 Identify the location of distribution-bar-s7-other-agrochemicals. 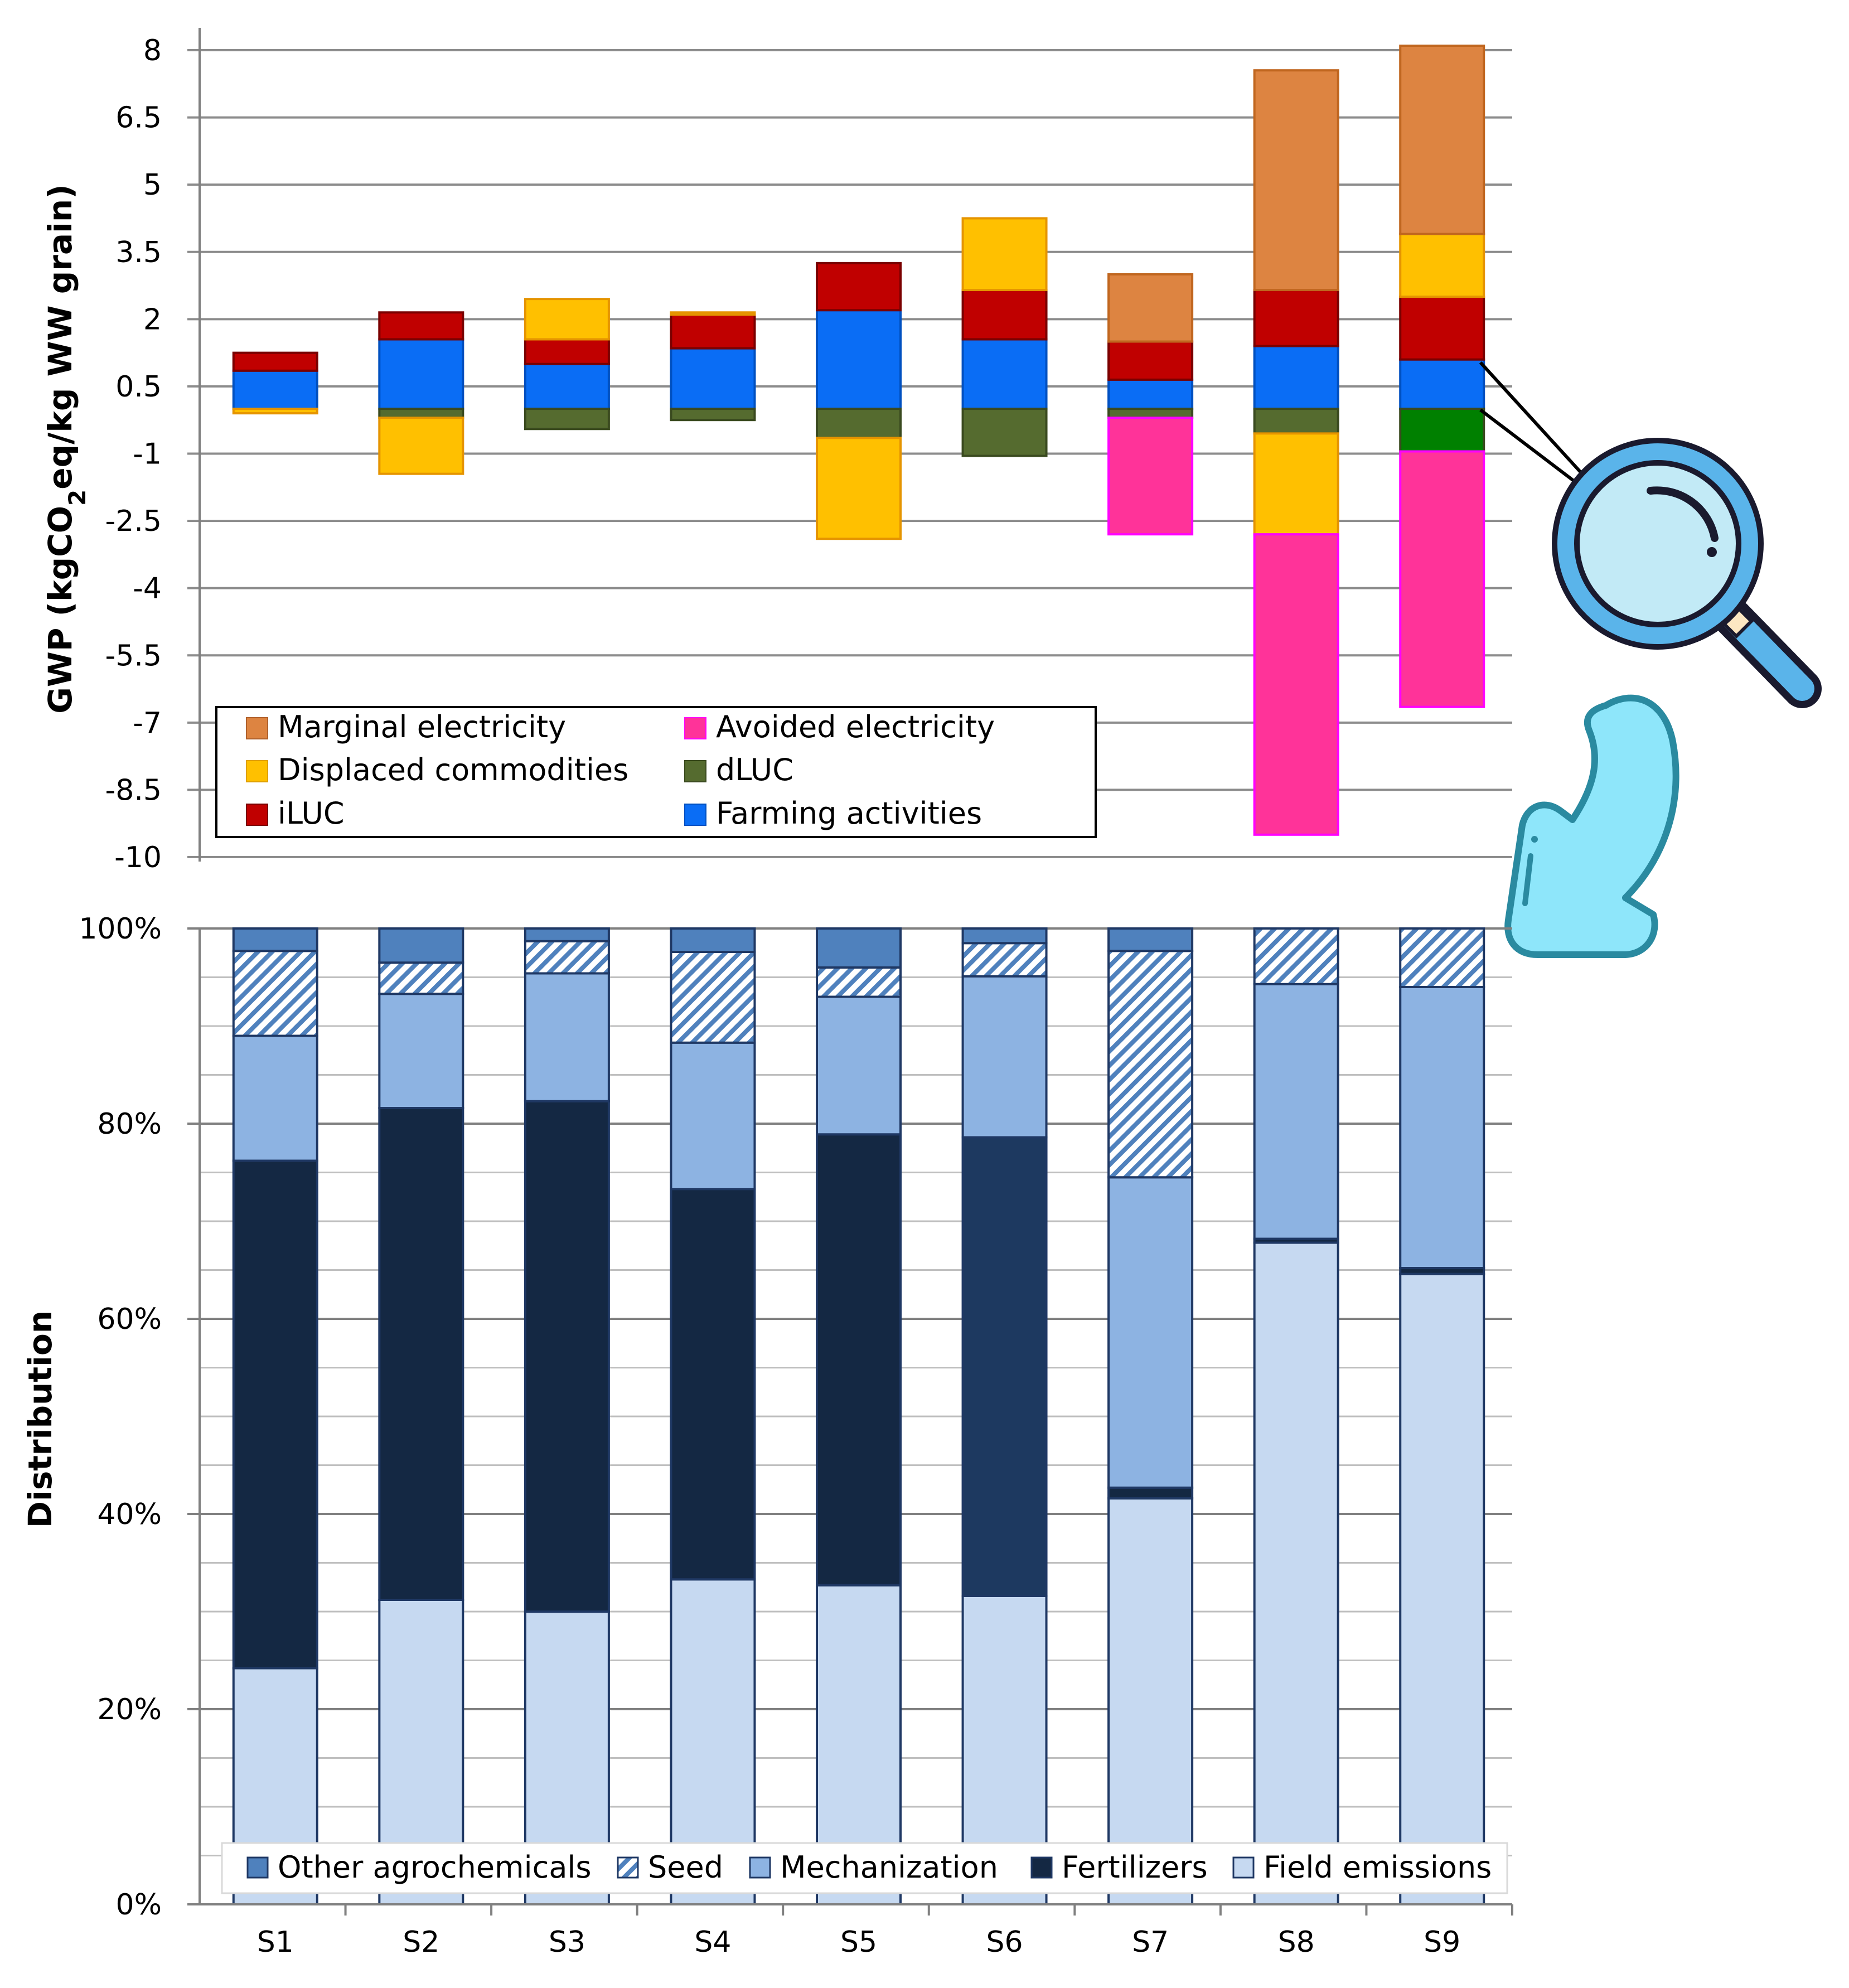
(1150, 939).